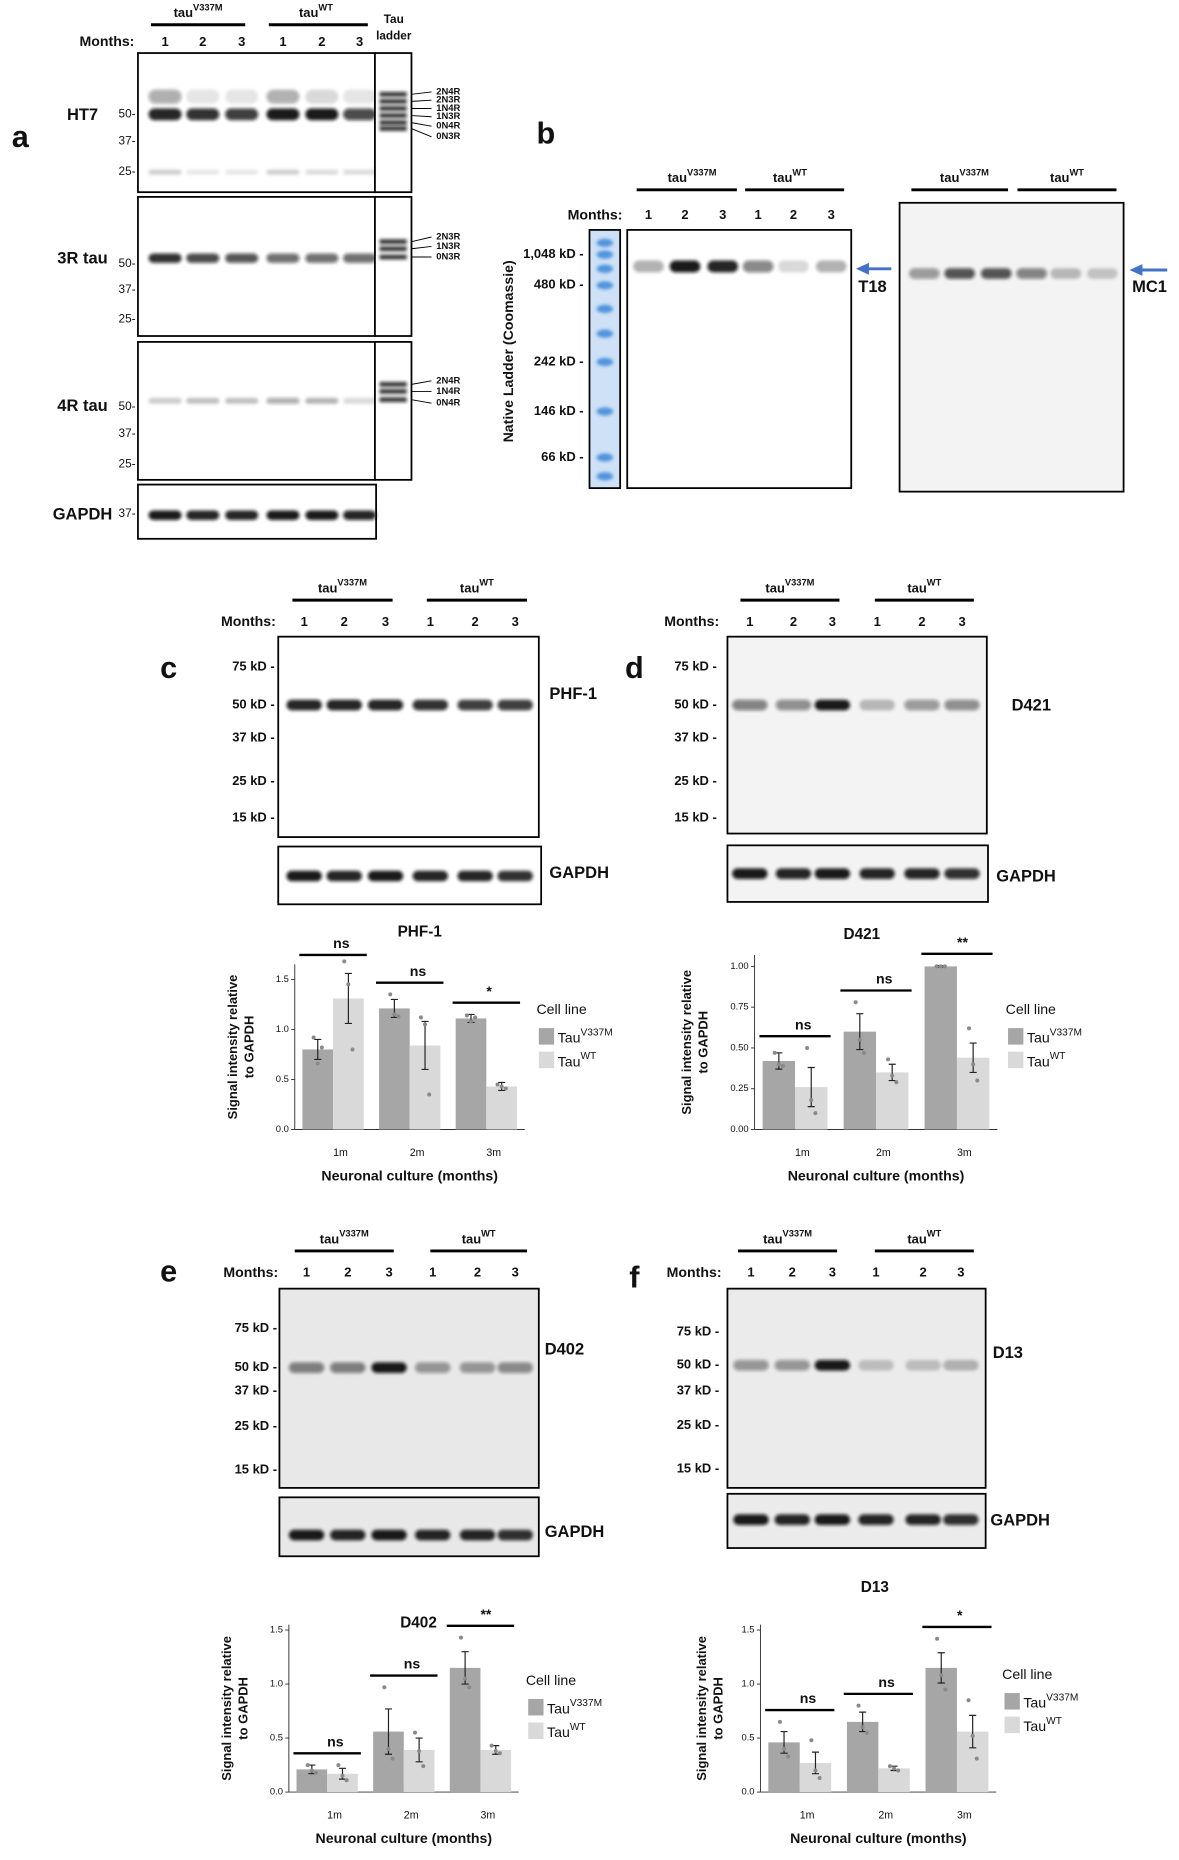 The width and height of the screenshot is (1179, 1860). Describe the element at coordinates (321, 41) in the screenshot. I see `month: 2` at that location.